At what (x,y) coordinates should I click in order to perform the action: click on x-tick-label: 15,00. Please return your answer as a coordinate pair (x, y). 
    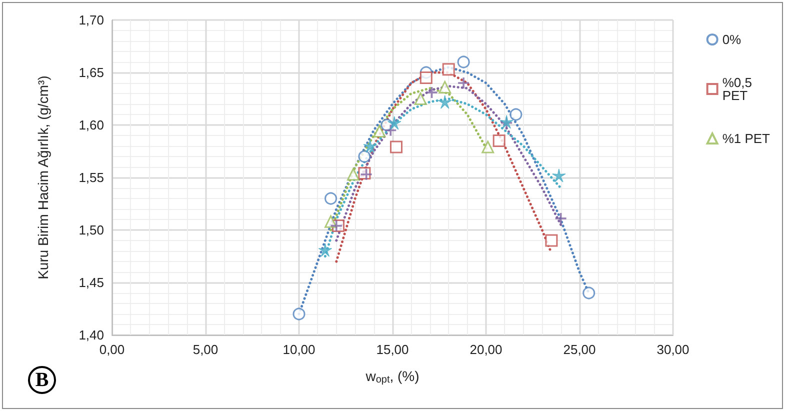
    Looking at the image, I should click on (392, 349).